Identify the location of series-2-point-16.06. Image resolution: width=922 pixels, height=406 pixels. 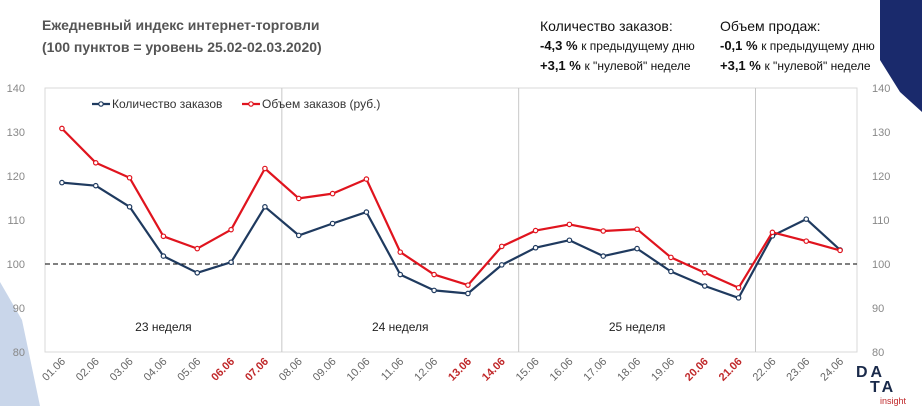
(569, 224).